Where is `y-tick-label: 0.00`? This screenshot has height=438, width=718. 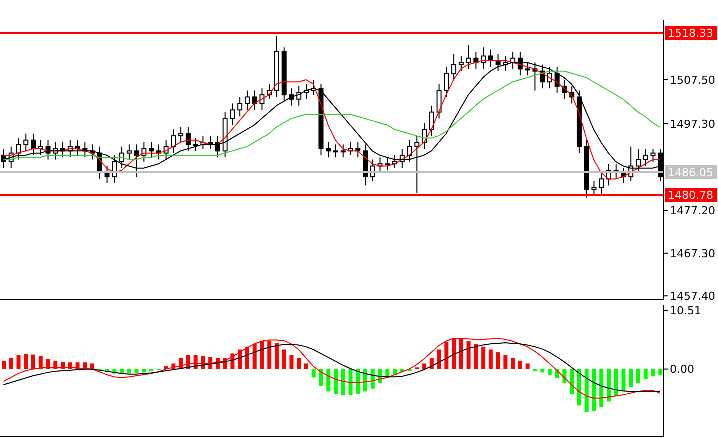 y-tick-label: 0.00 is located at coordinates (682, 369).